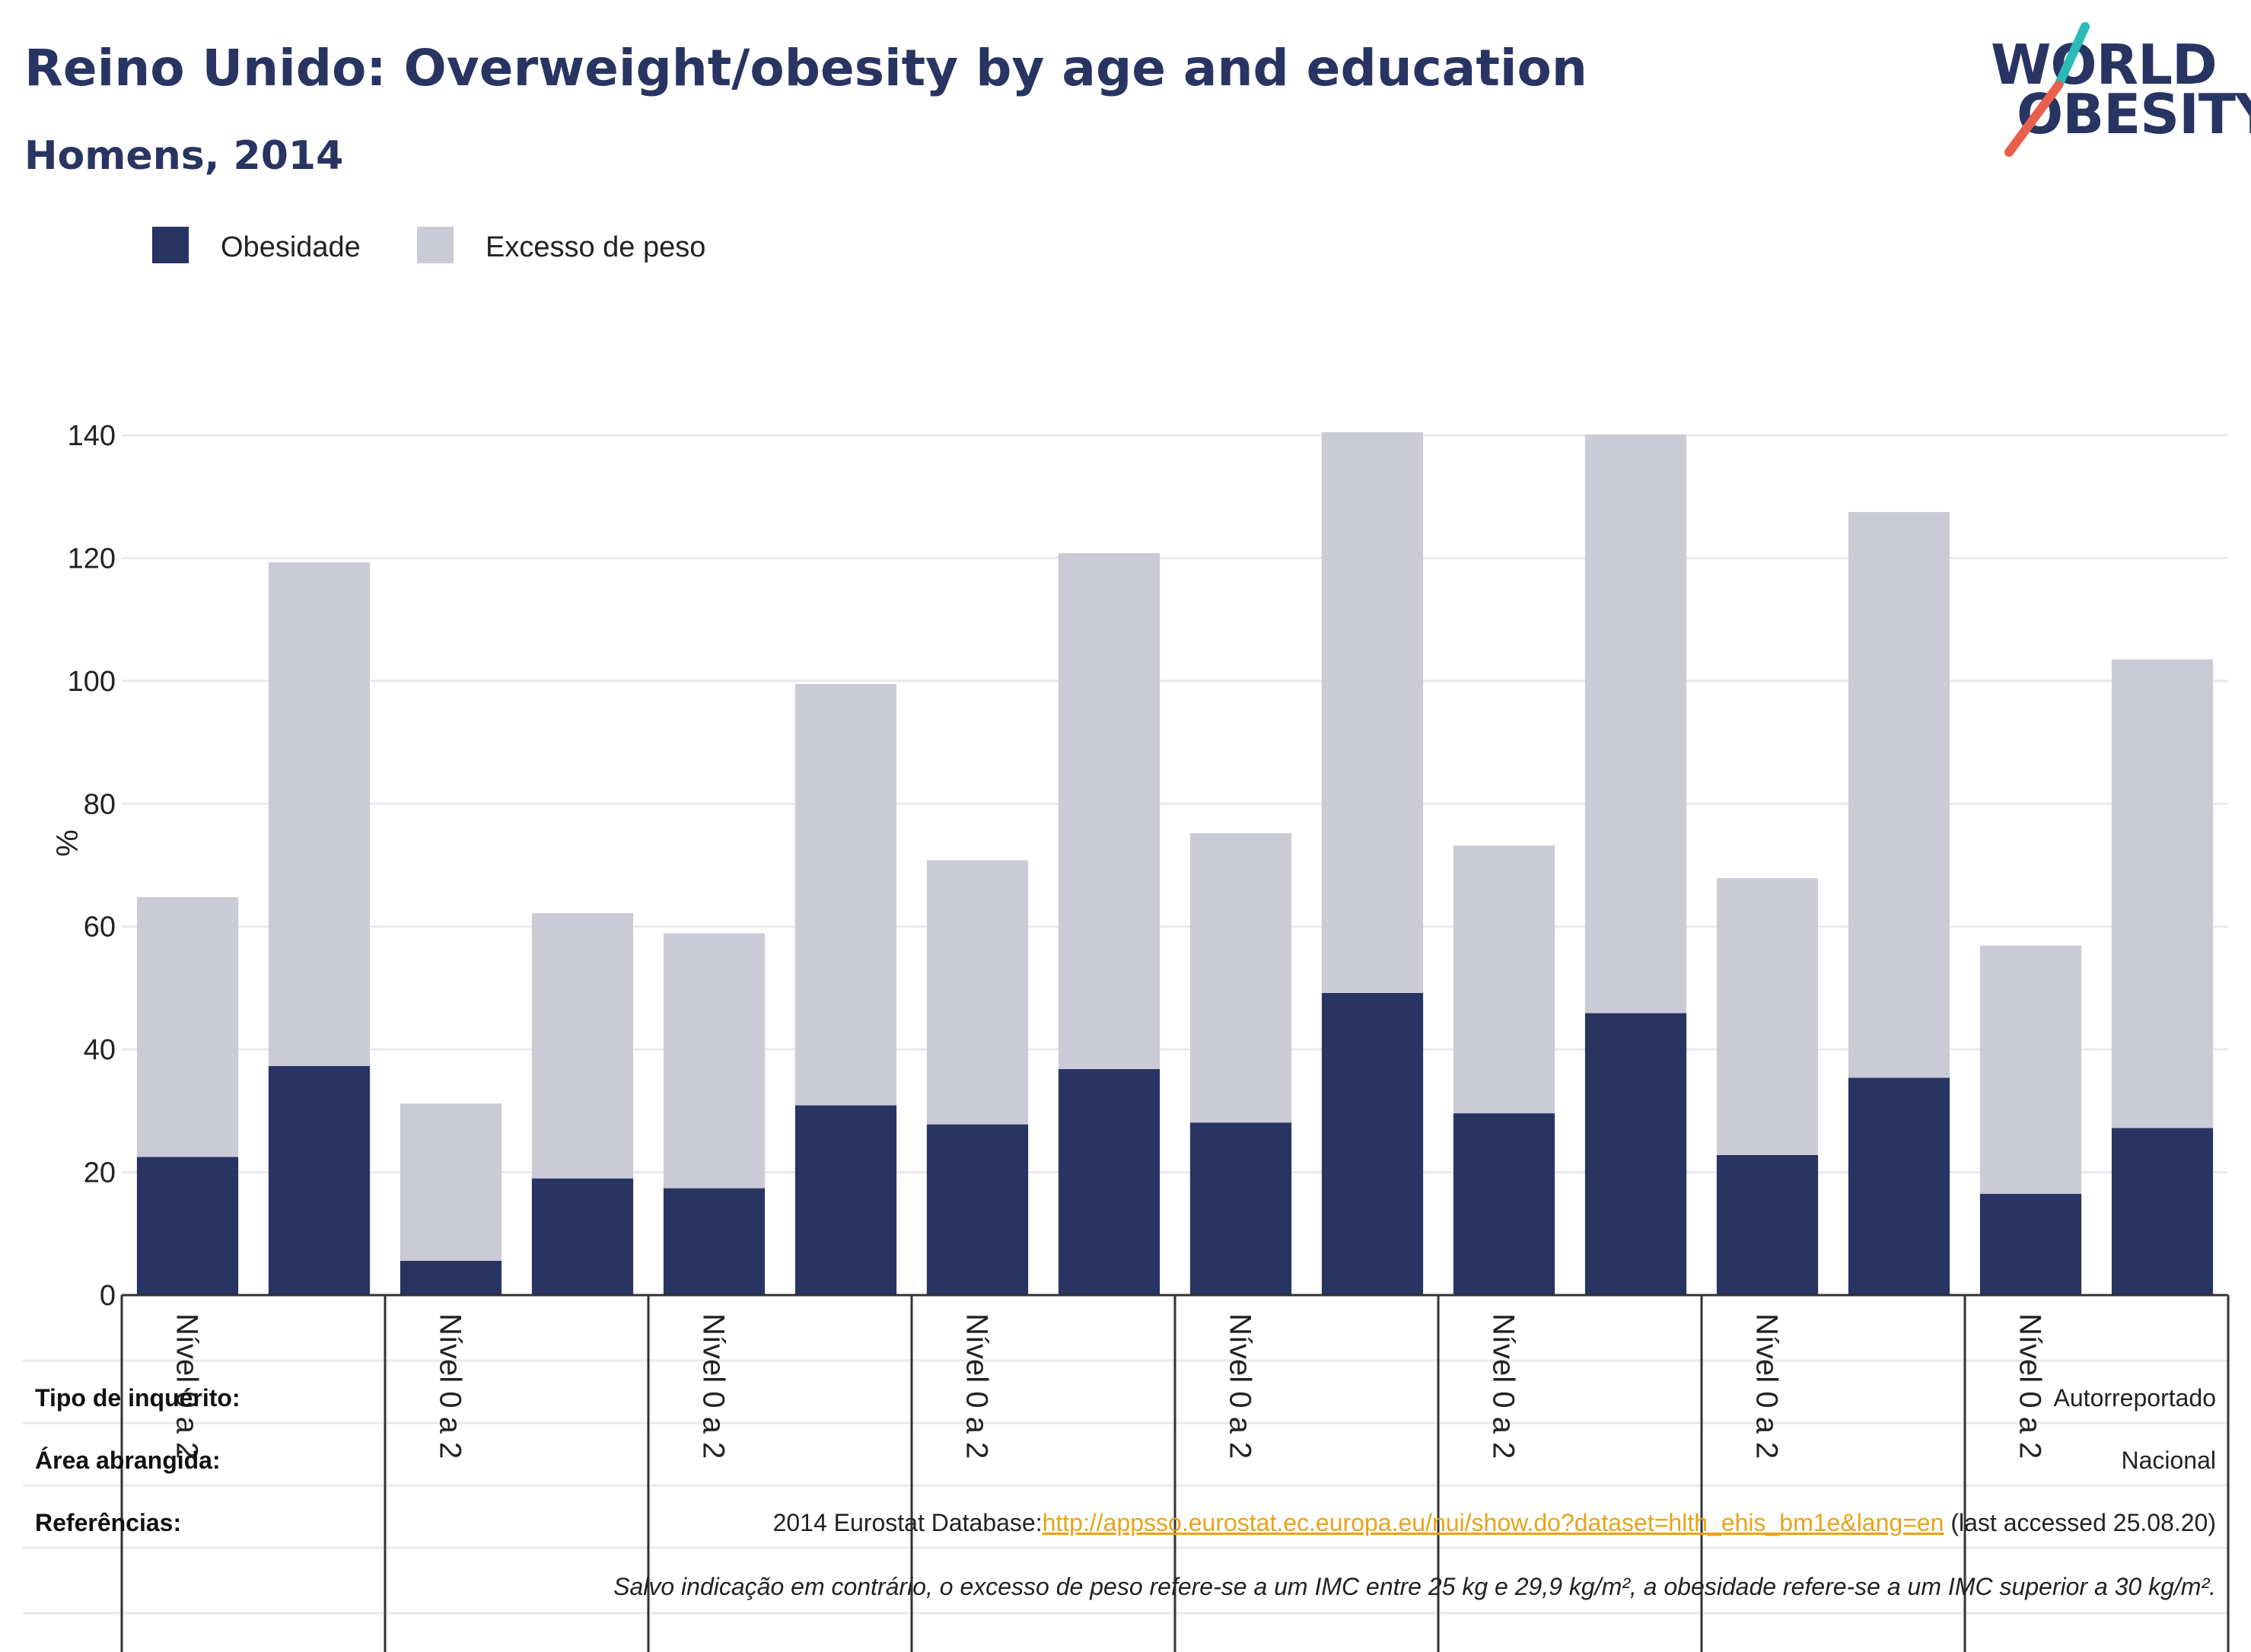  I want to click on y-axis-ticks: 0 20 40 60 80 100 120 140, so click(92, 866).